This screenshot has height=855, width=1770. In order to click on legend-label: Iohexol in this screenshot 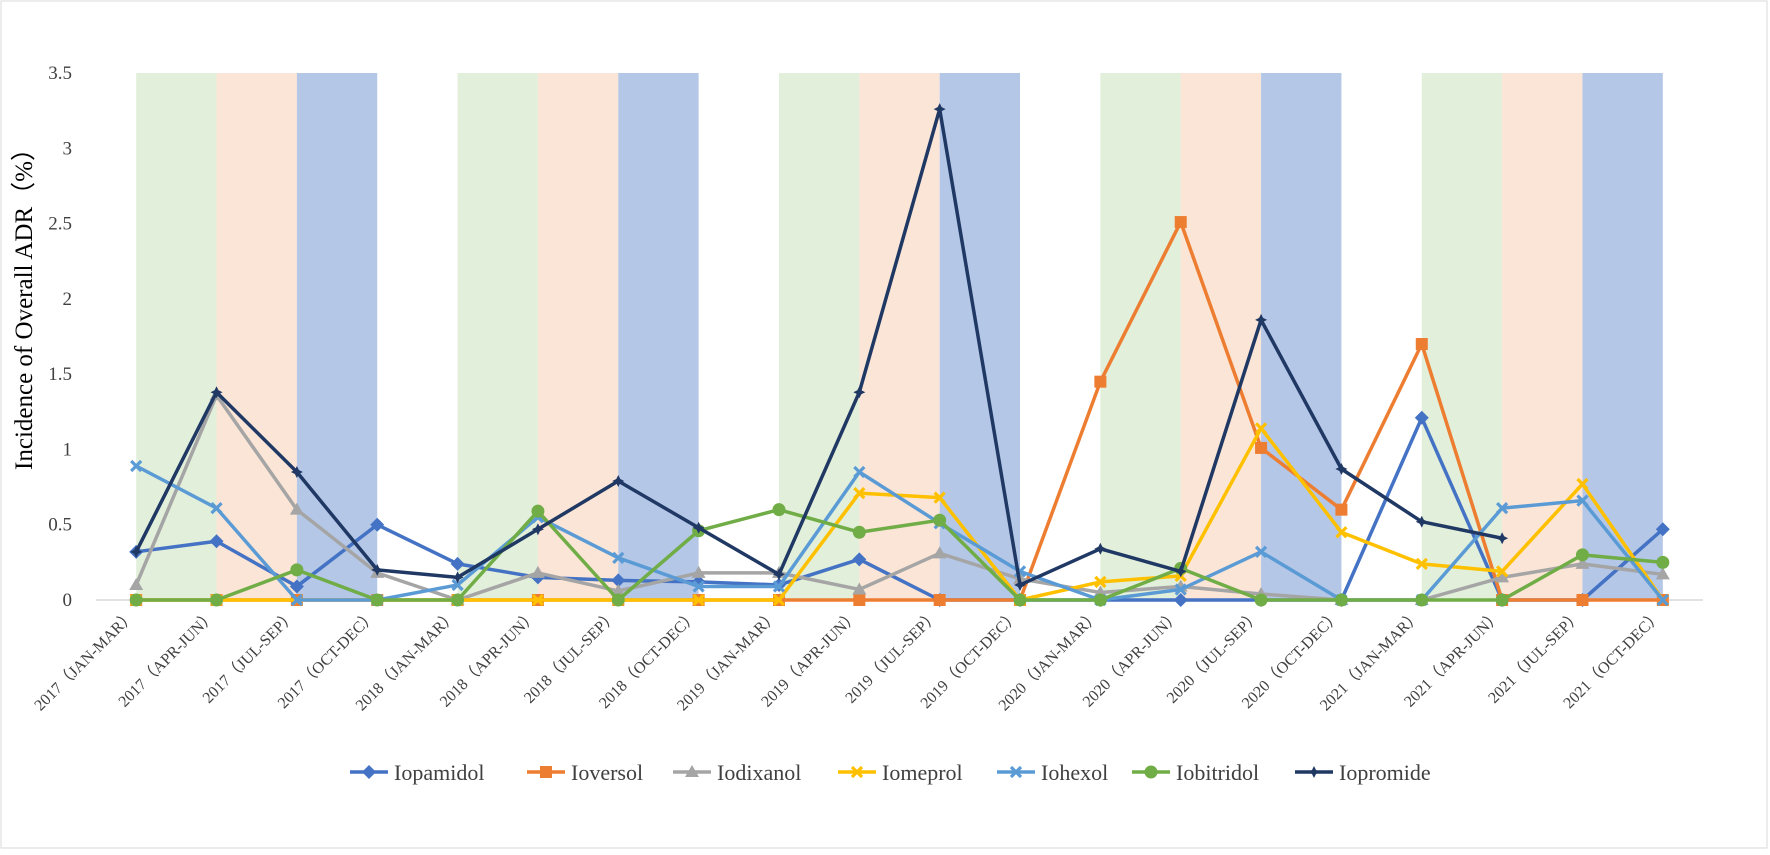, I will do `click(1074, 772)`.